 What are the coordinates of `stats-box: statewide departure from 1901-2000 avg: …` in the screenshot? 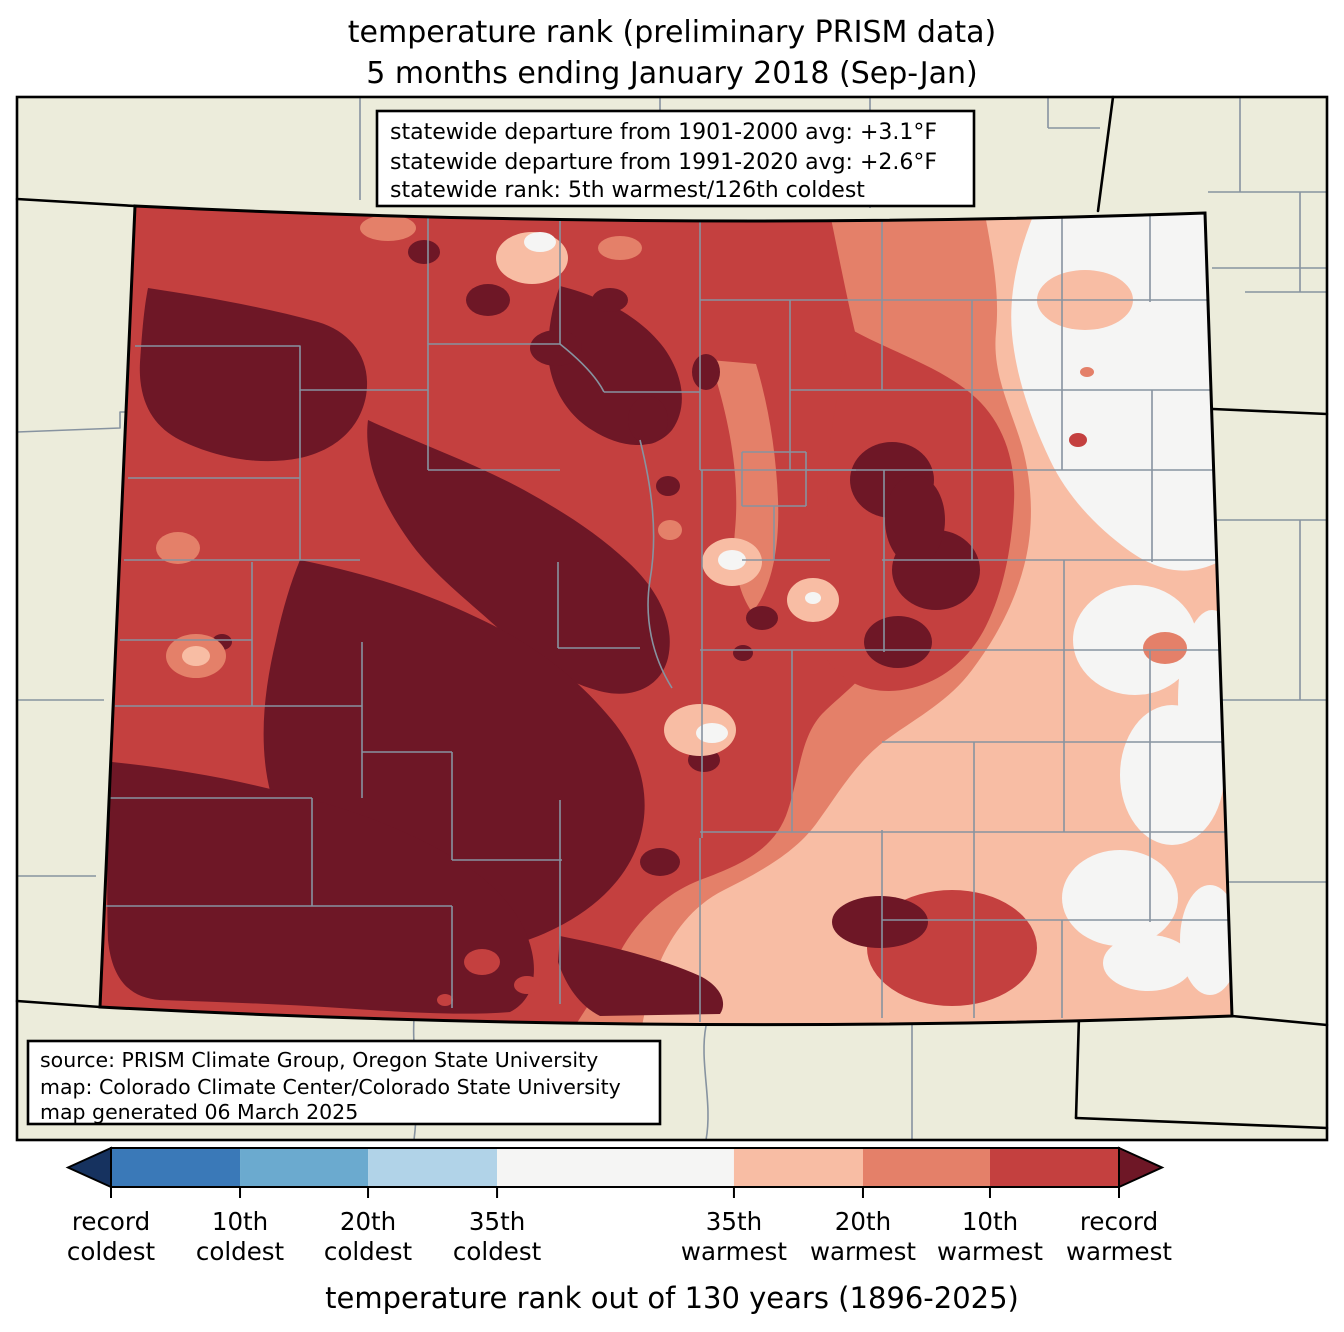 It's located at (675, 158).